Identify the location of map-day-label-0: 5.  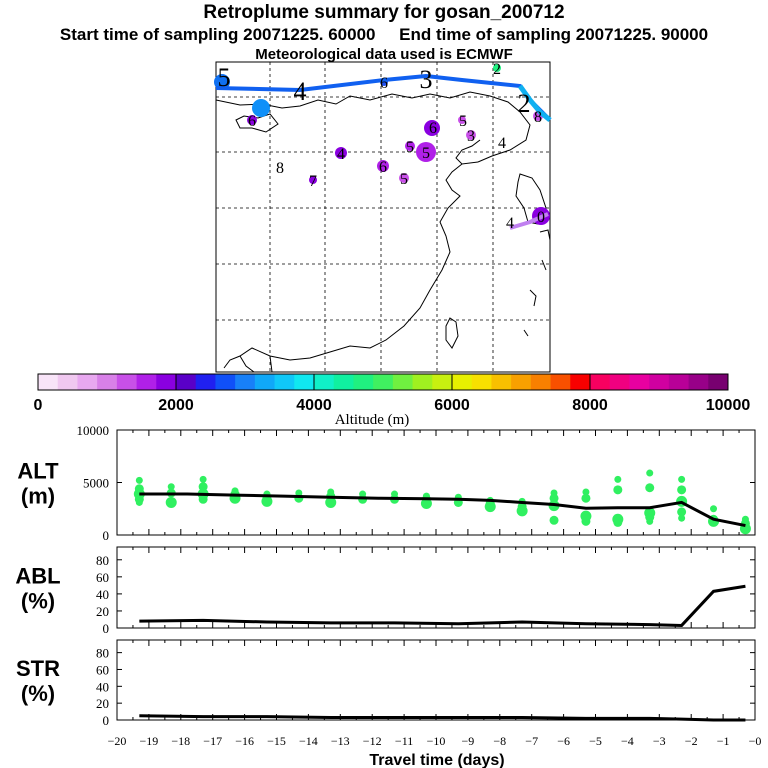
(224, 77).